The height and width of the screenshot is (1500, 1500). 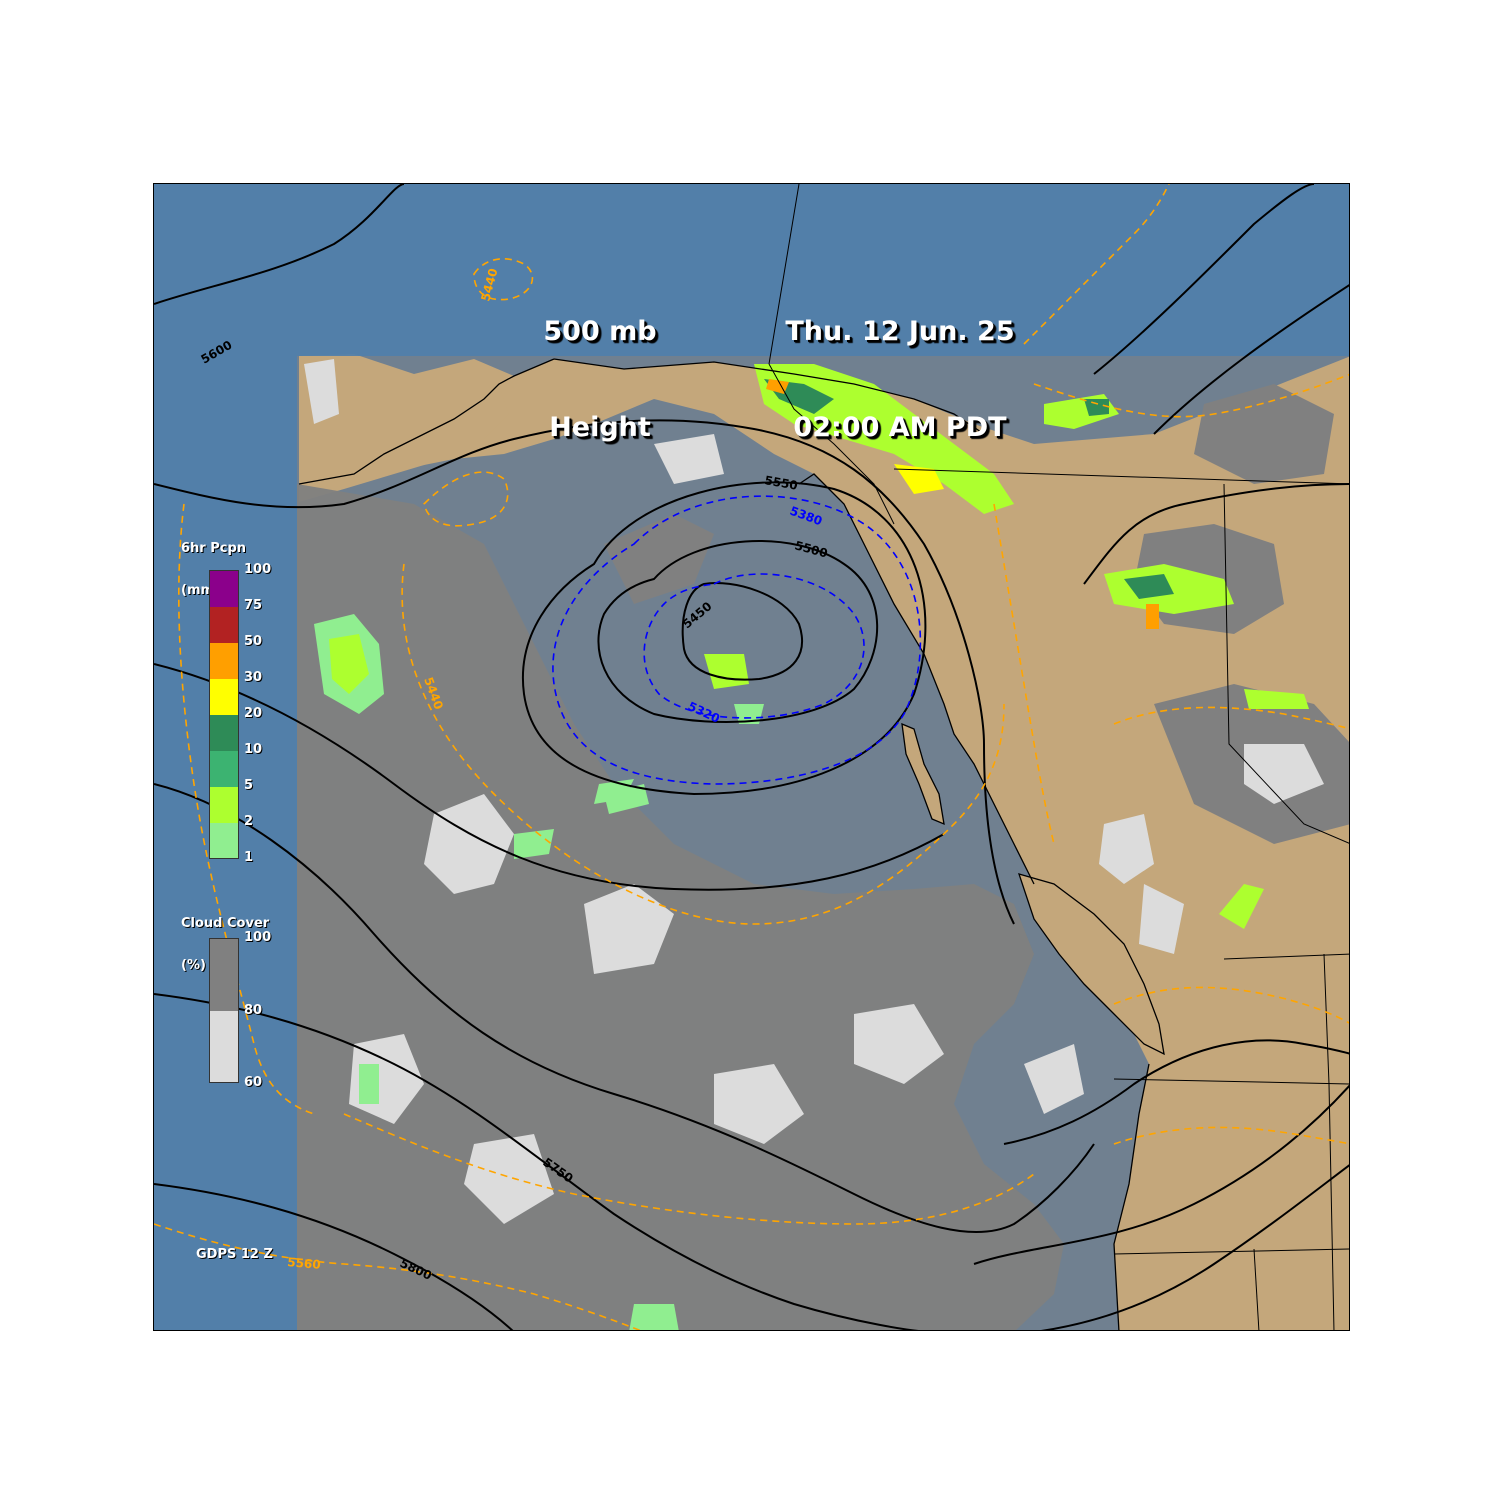 What do you see at coordinates (304, 1263) in the screenshot?
I see `thickness-label-5560: 5560` at bounding box center [304, 1263].